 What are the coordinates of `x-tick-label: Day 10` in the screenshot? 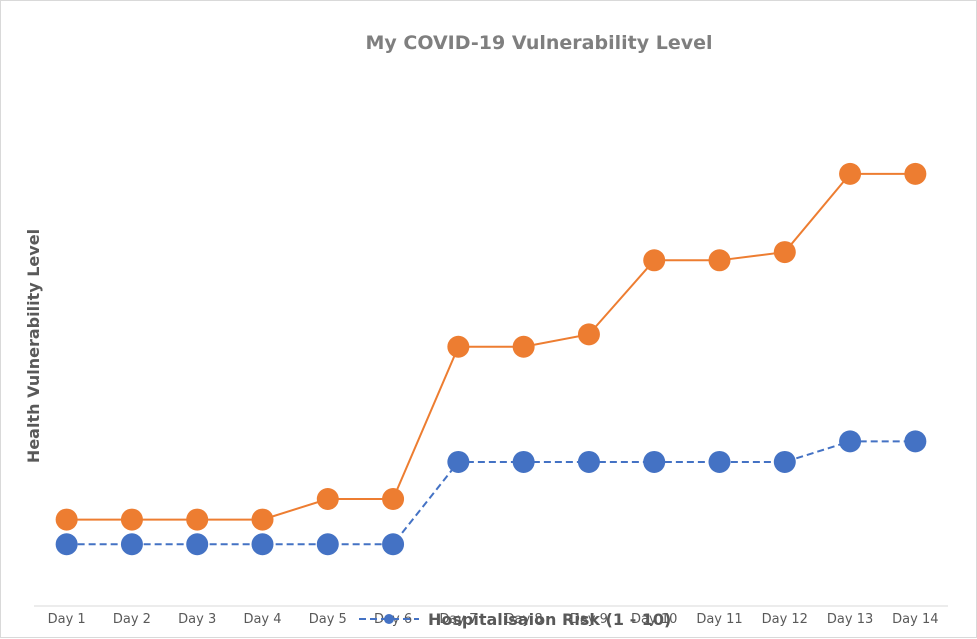 It's located at (654, 619).